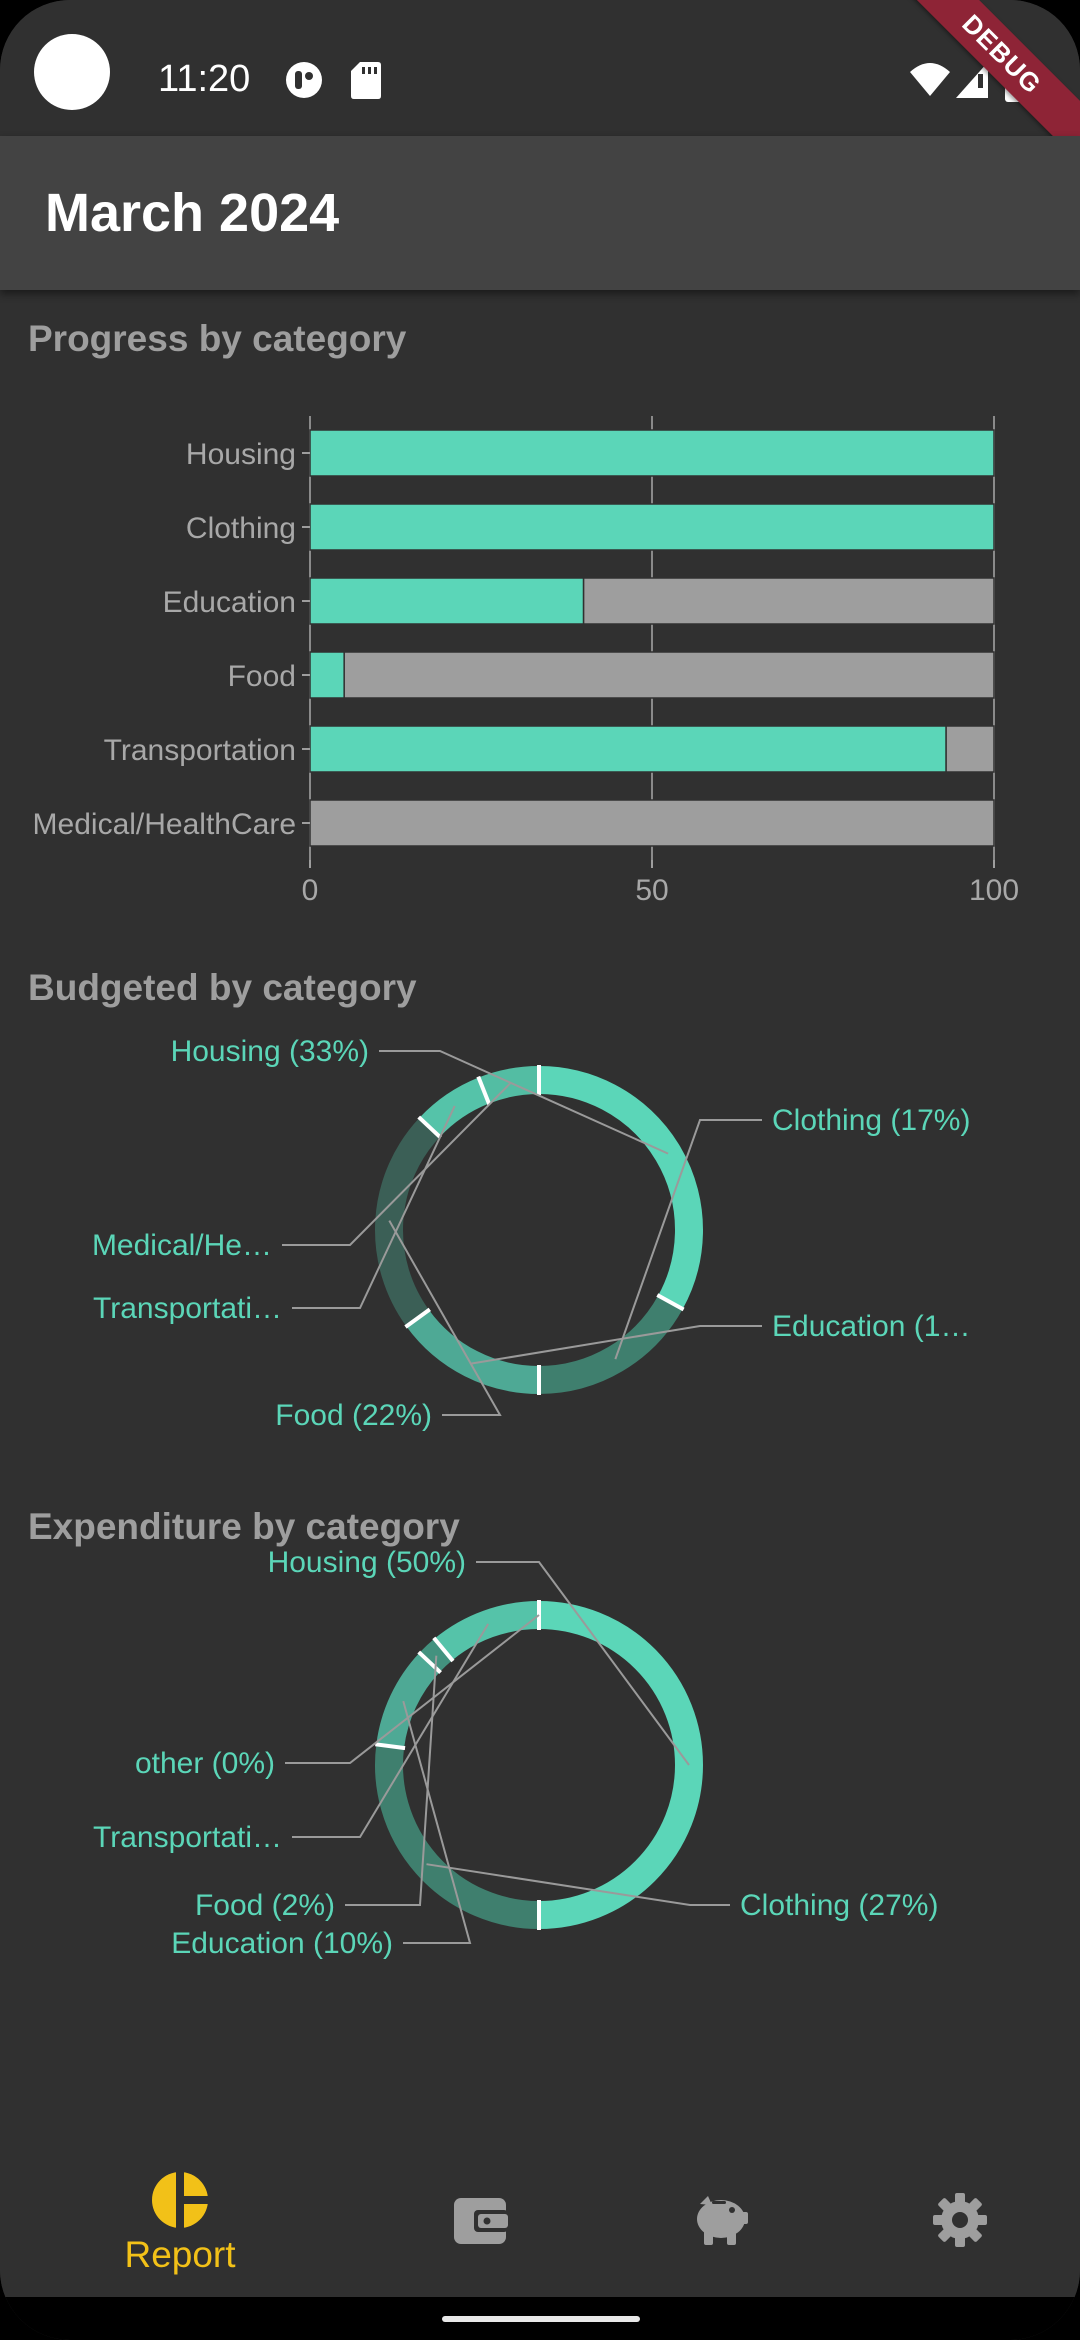 The image size is (1080, 2340). I want to click on x-tick-label: 50, so click(651, 890).